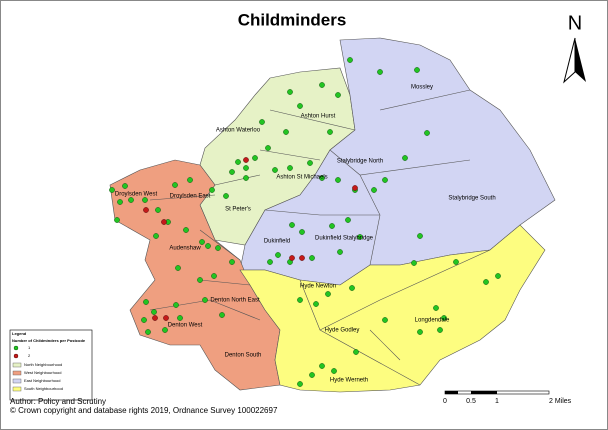 Image resolution: width=608 pixels, height=430 pixels. I want to click on ward-label: Ashton St Michaels, so click(301, 178).